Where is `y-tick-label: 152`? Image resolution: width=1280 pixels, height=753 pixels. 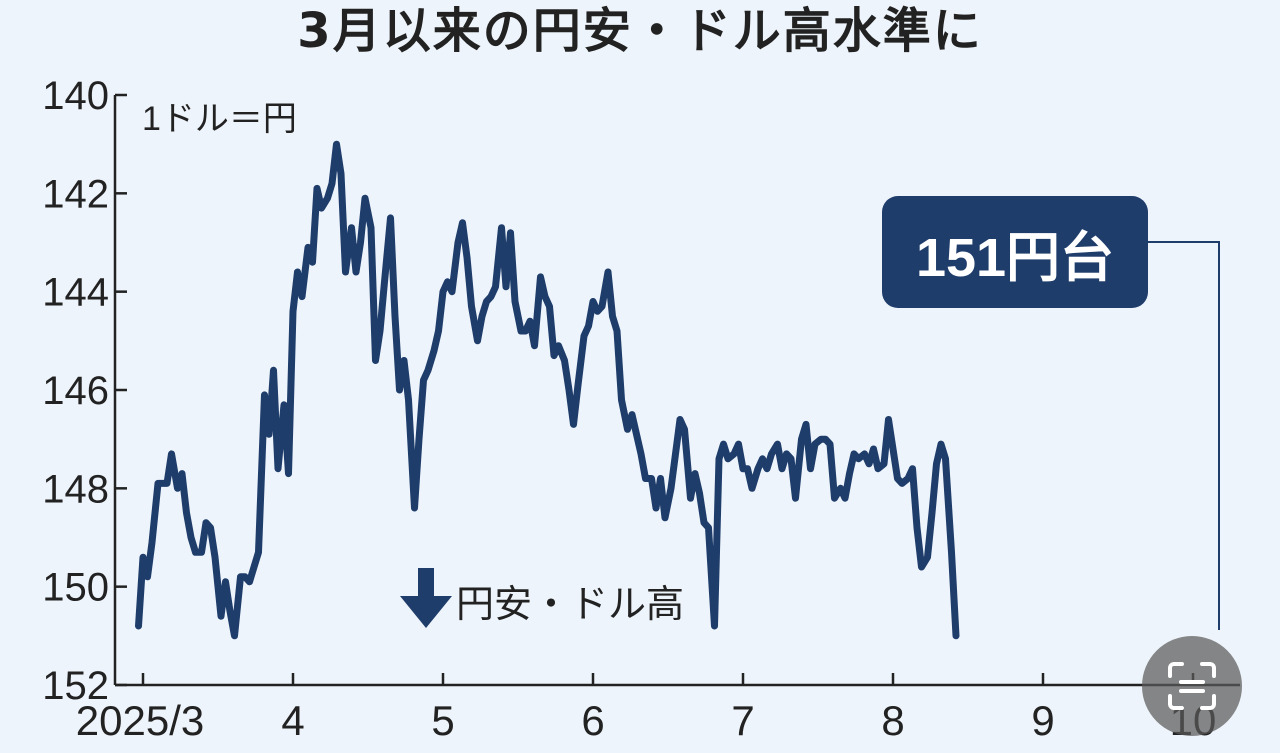 y-tick-label: 152 is located at coordinates (75, 686).